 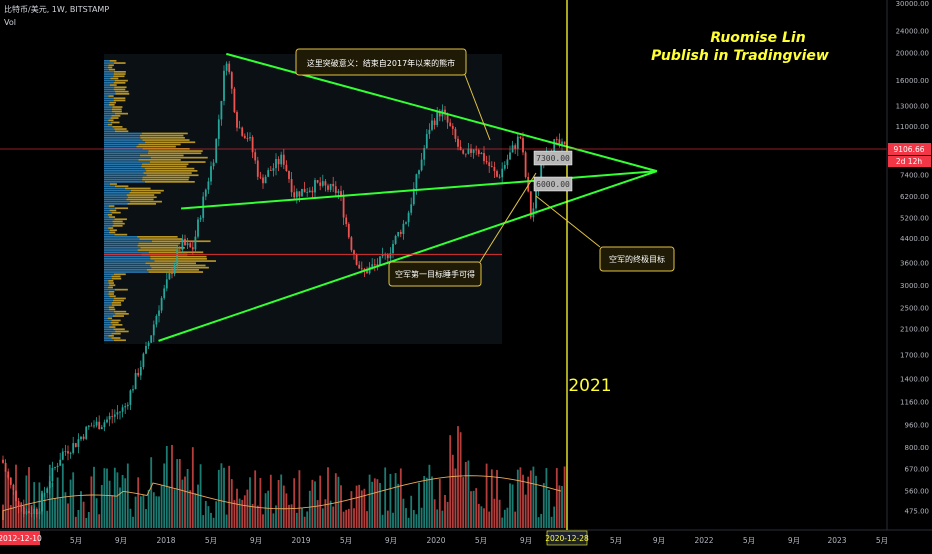 What do you see at coordinates (10, 22) in the screenshot?
I see `volume-indicator-label: Vol` at bounding box center [10, 22].